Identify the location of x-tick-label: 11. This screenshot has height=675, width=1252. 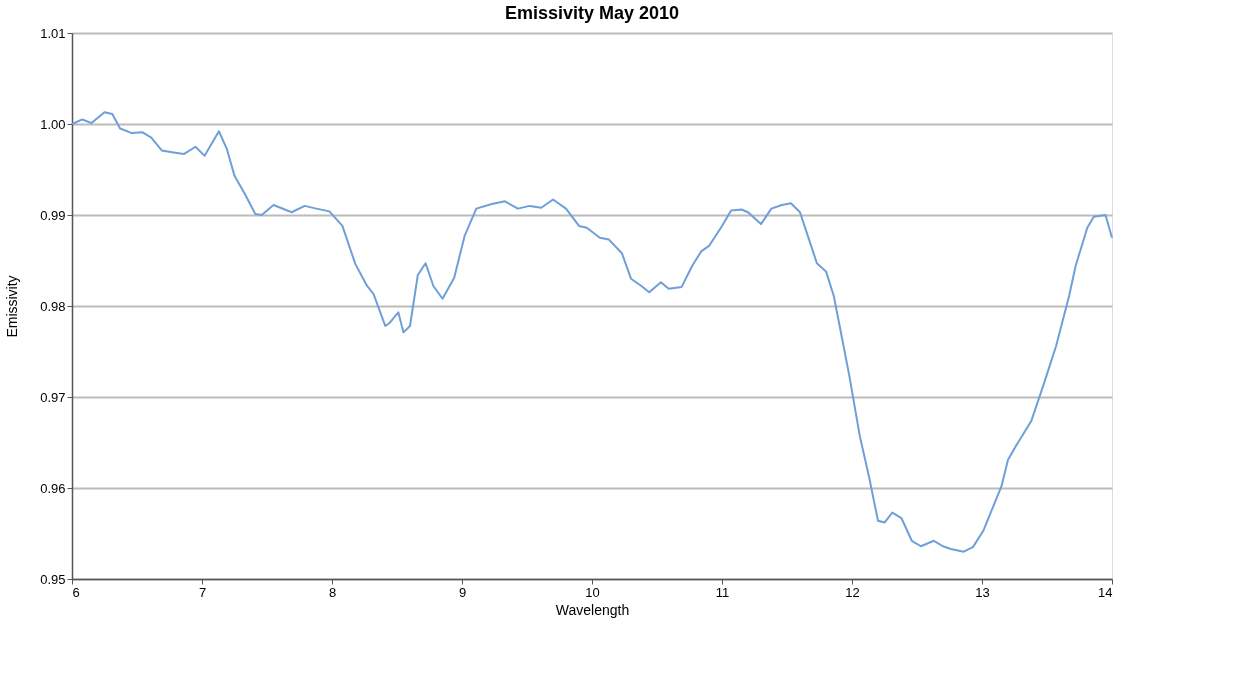
(722, 592).